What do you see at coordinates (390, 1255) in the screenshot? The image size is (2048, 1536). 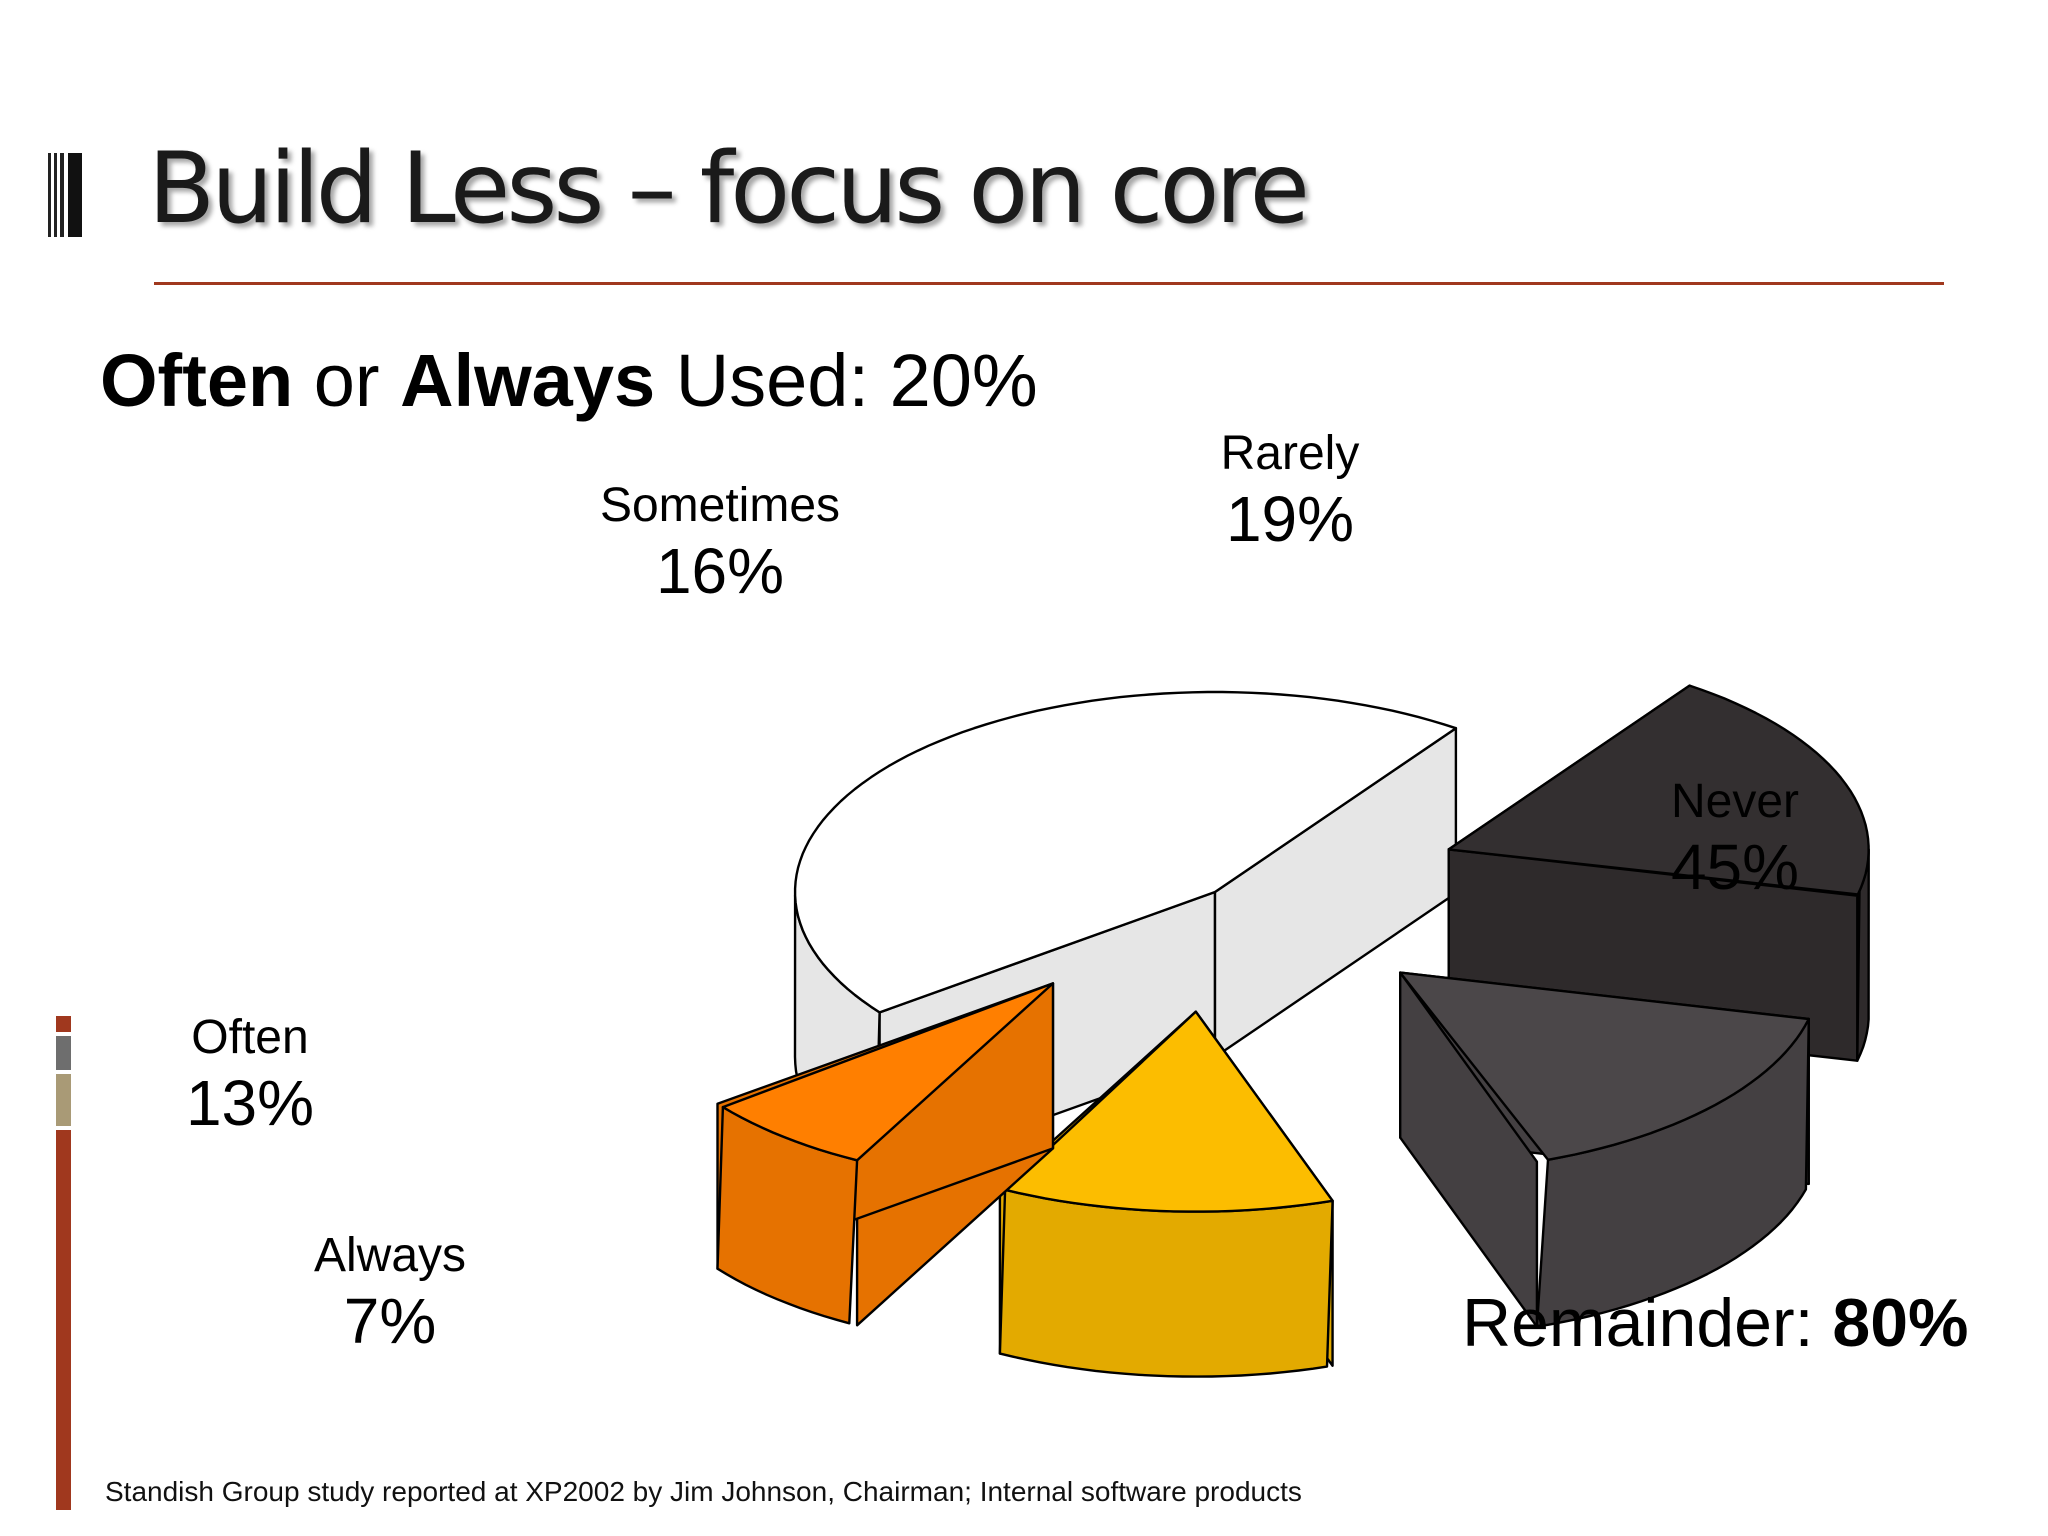 I see `label-always-name: Always` at bounding box center [390, 1255].